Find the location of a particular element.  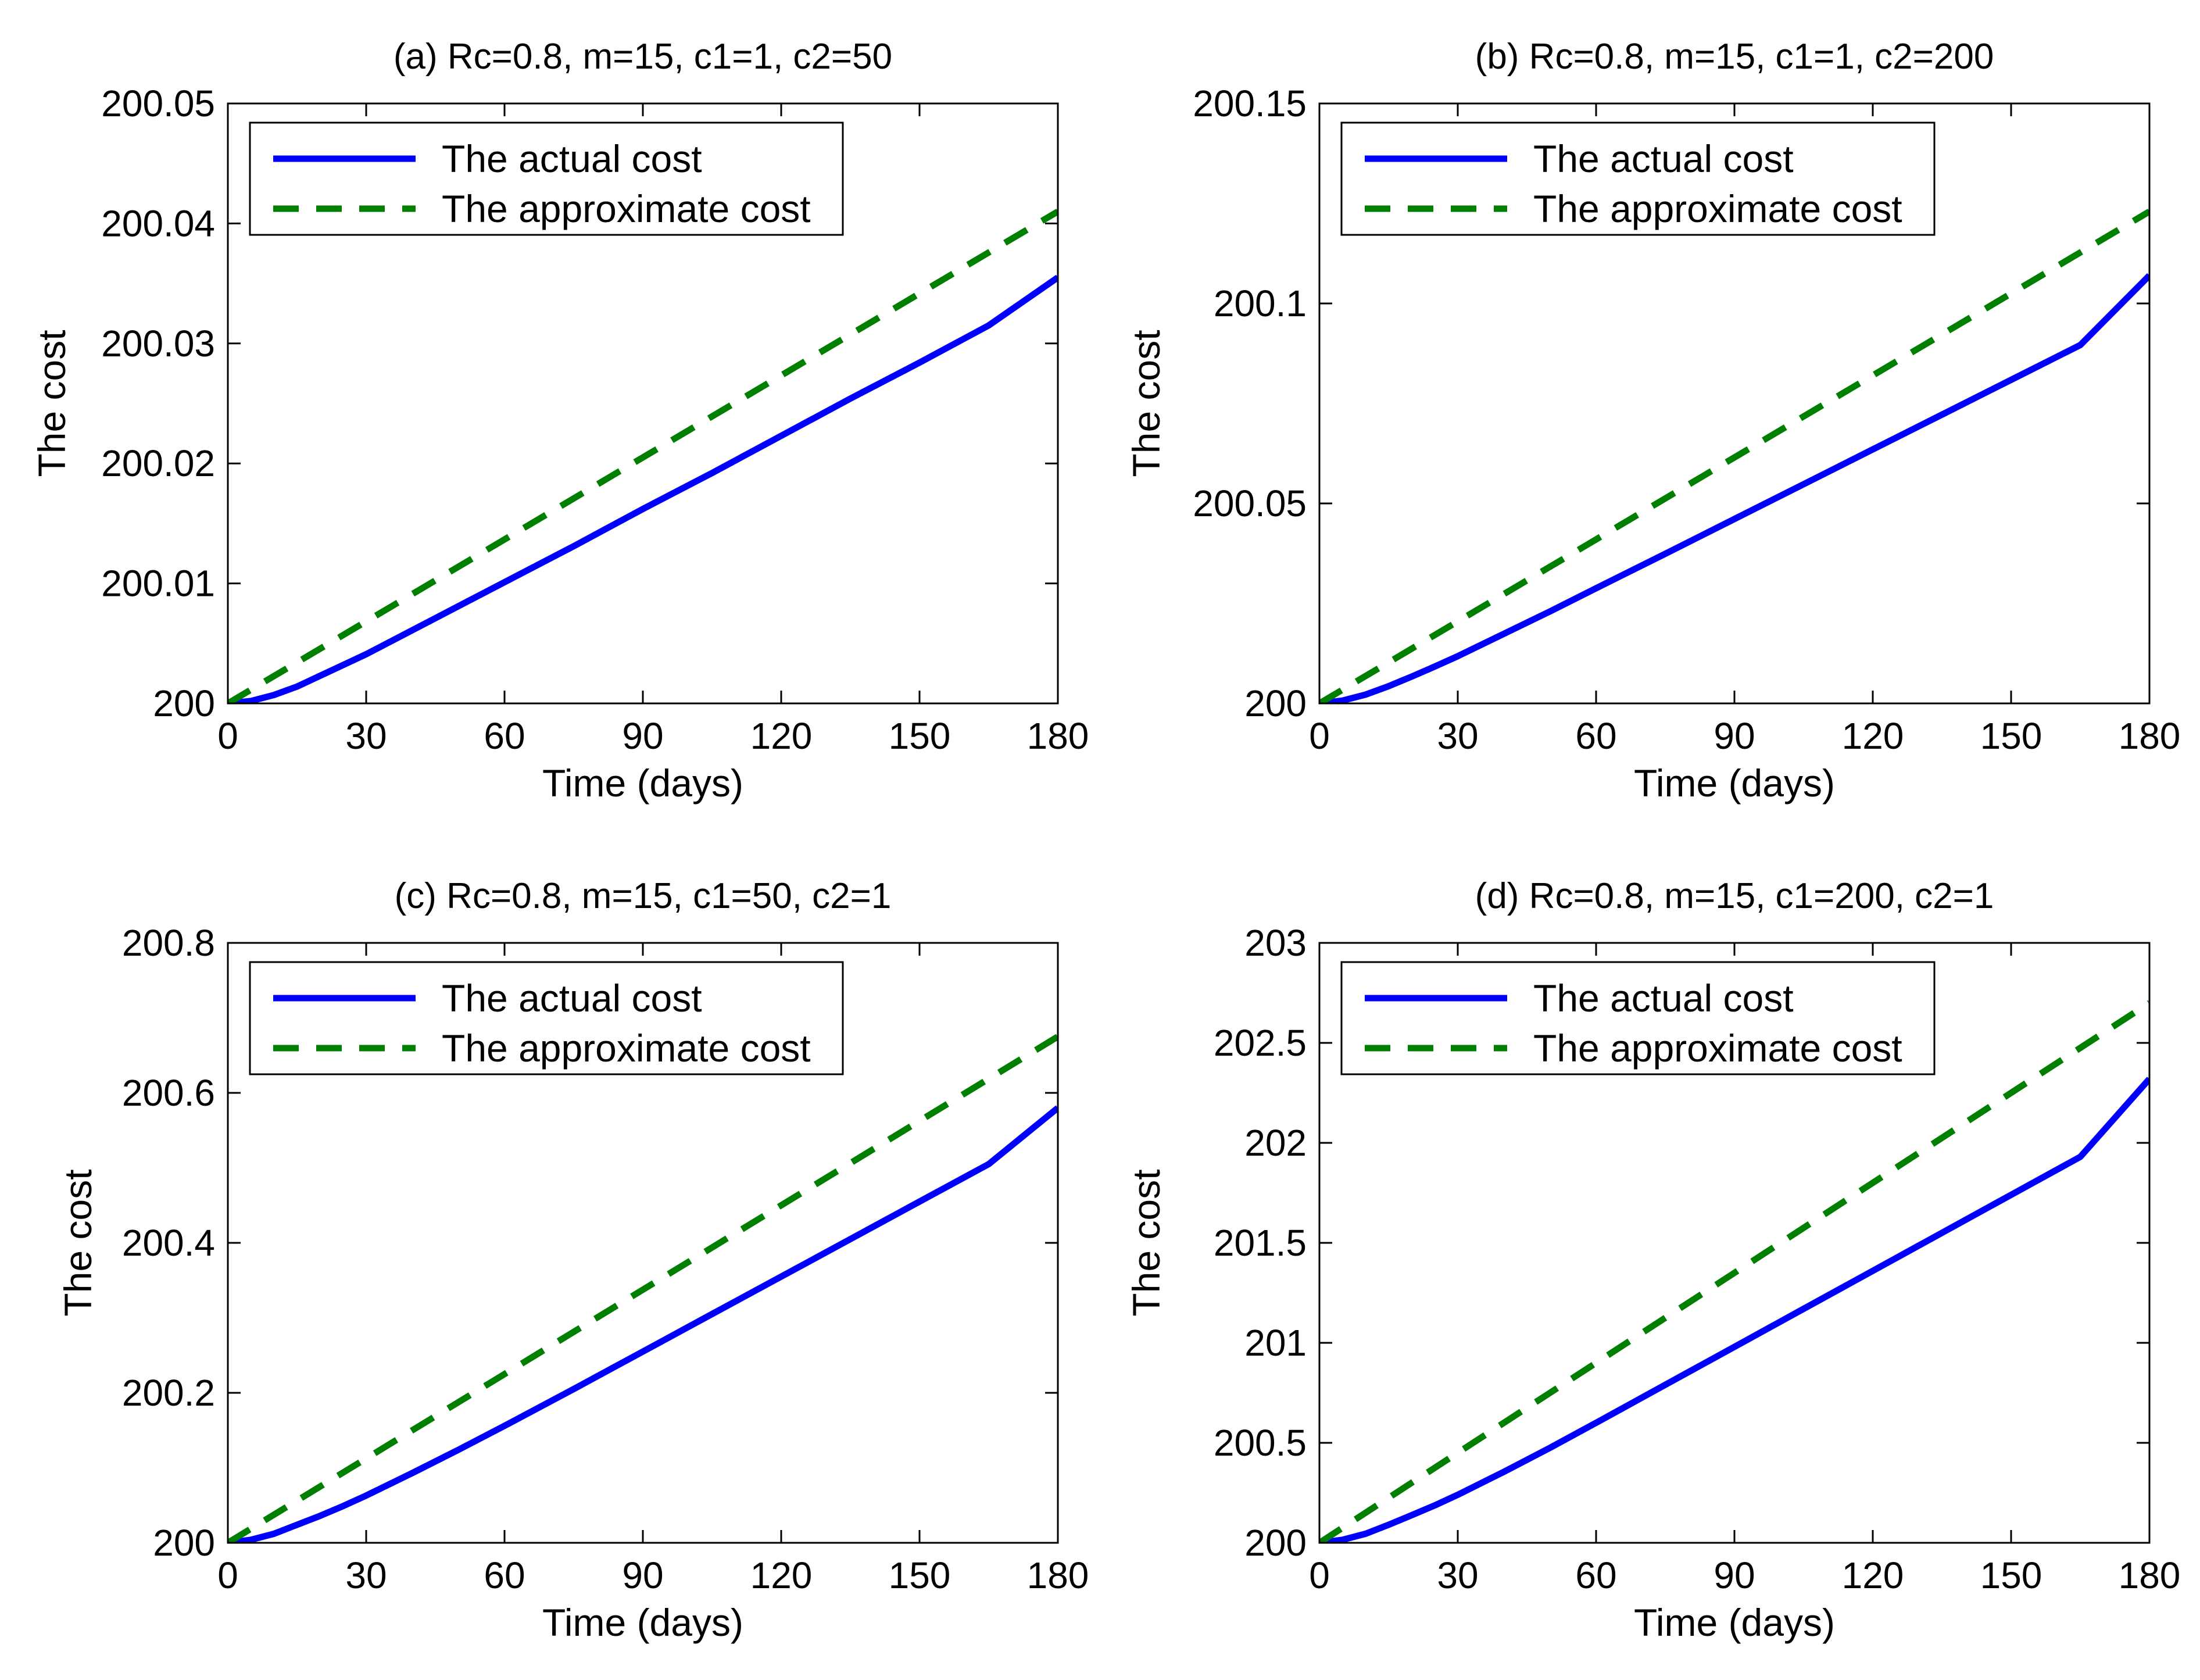

y-tick-label: 202 is located at coordinates (1275, 1143).